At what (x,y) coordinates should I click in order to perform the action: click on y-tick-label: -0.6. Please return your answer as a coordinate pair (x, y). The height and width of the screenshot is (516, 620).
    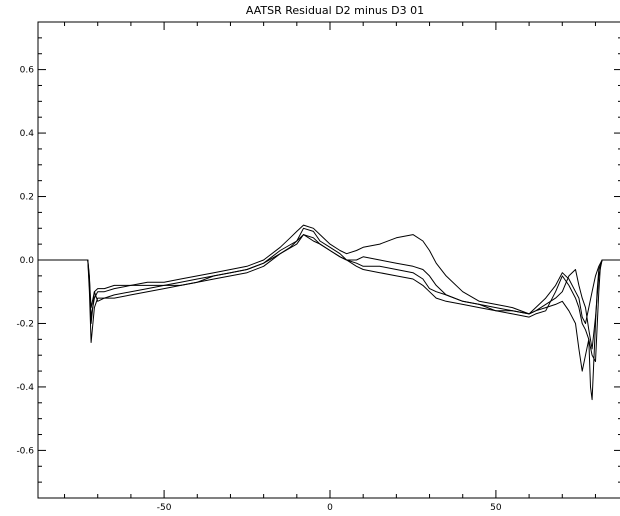
    Looking at the image, I should click on (25, 451).